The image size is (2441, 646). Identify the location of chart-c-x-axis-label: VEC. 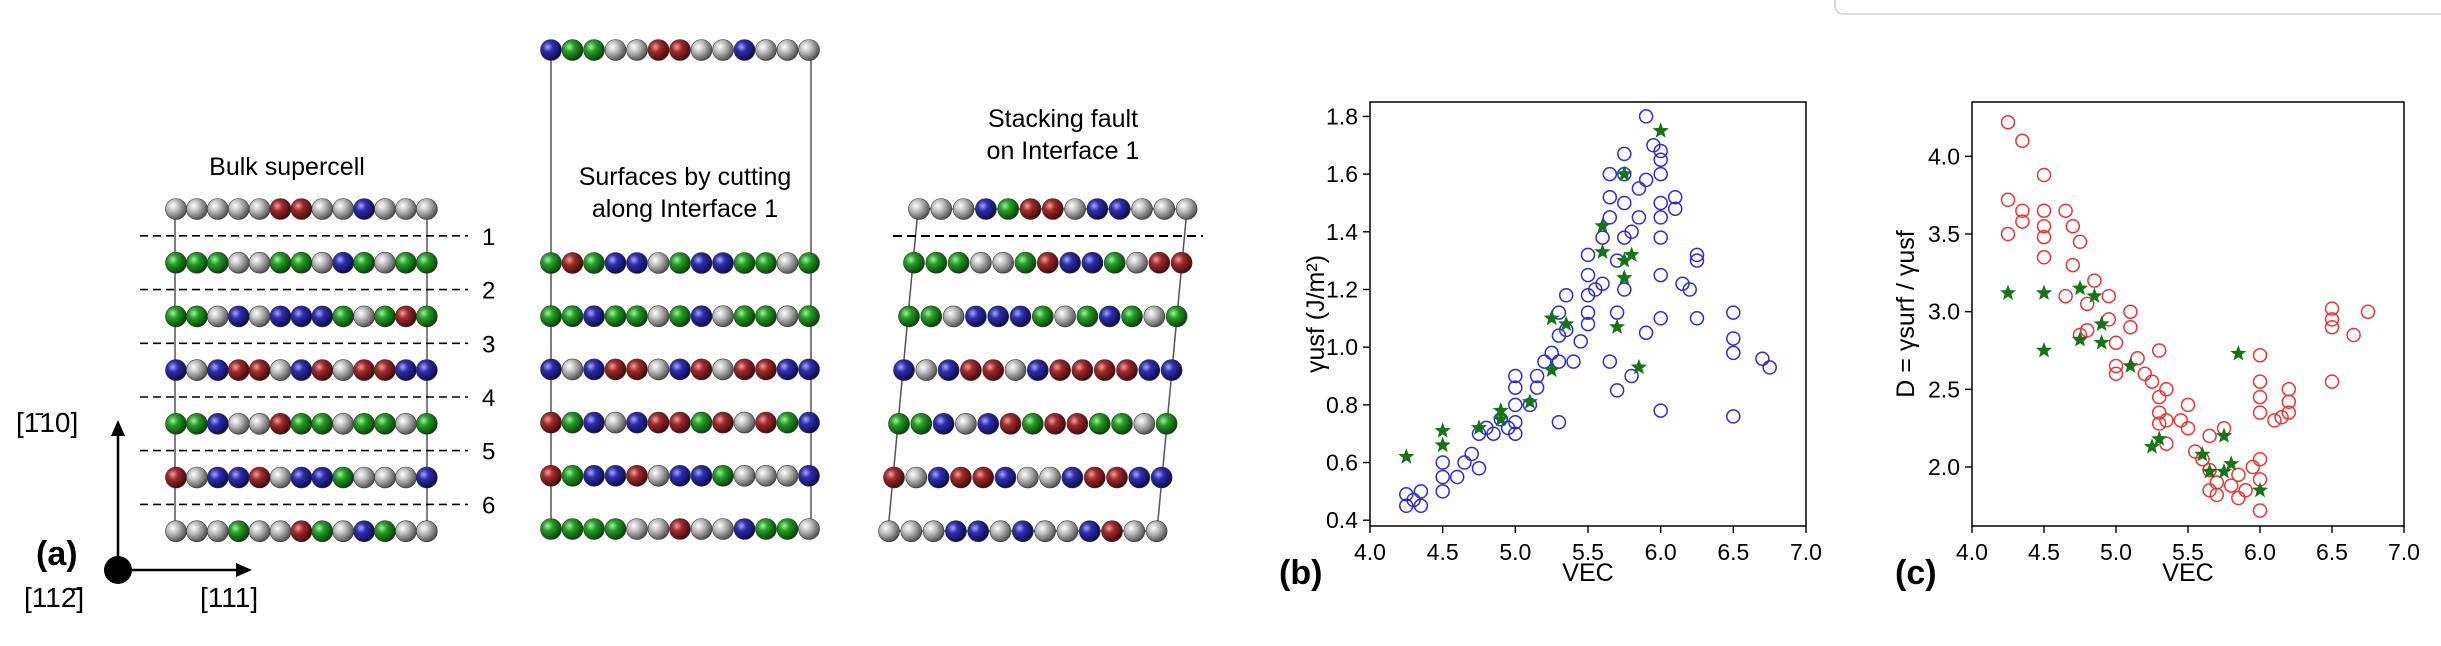
(2187, 573).